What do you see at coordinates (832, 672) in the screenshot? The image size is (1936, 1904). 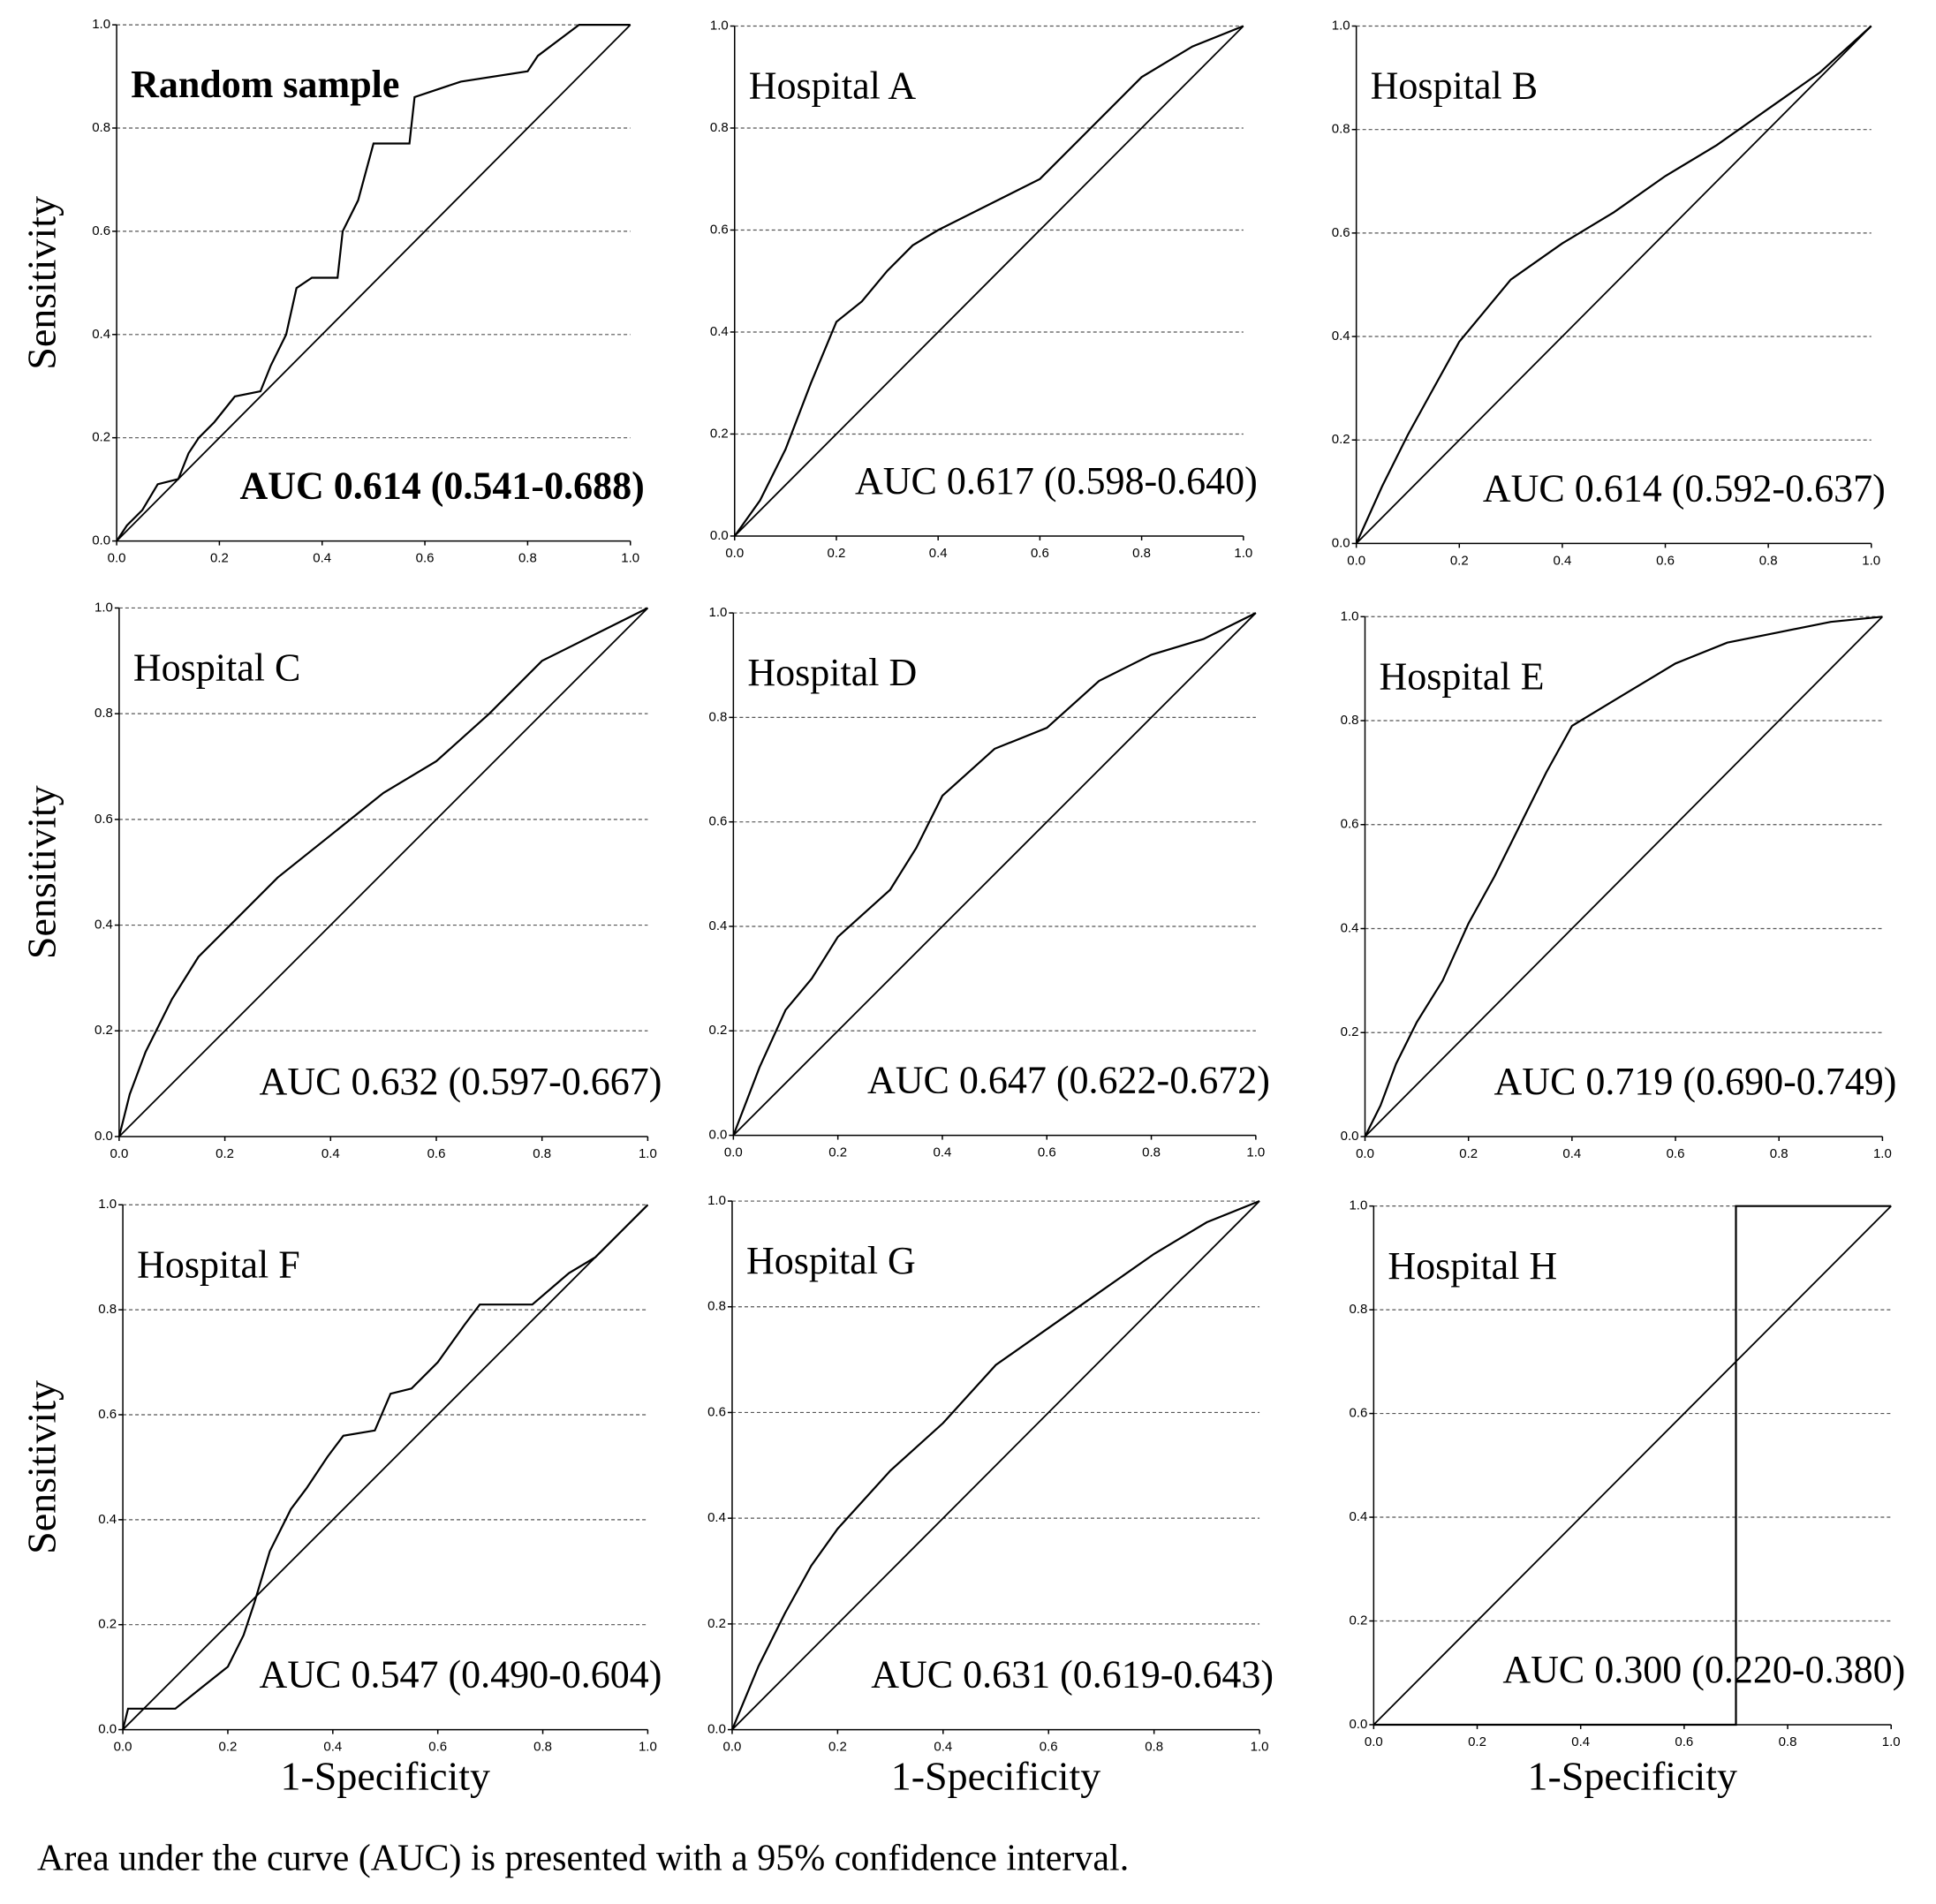 I see `panel-title: Hospital D` at bounding box center [832, 672].